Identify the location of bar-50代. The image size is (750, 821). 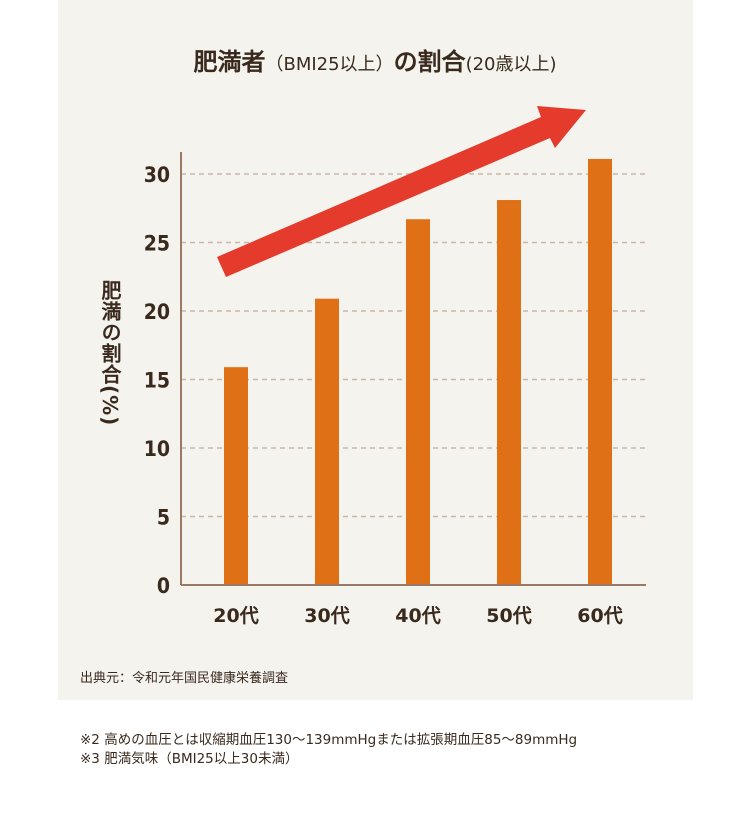
(509, 392).